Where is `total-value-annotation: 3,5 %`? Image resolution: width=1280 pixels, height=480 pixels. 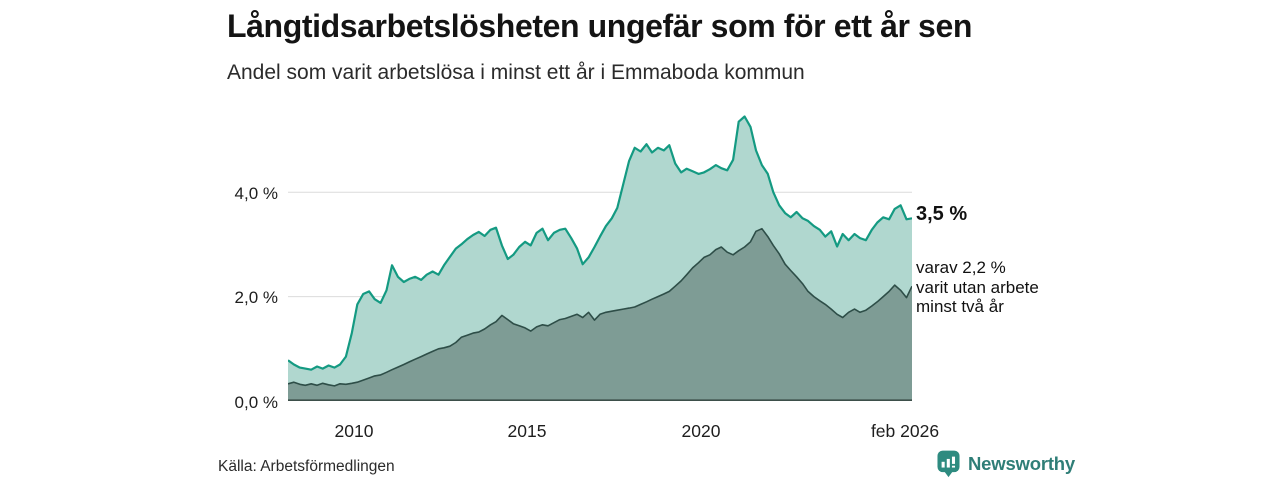
total-value-annotation: 3,5 % is located at coordinates (942, 214).